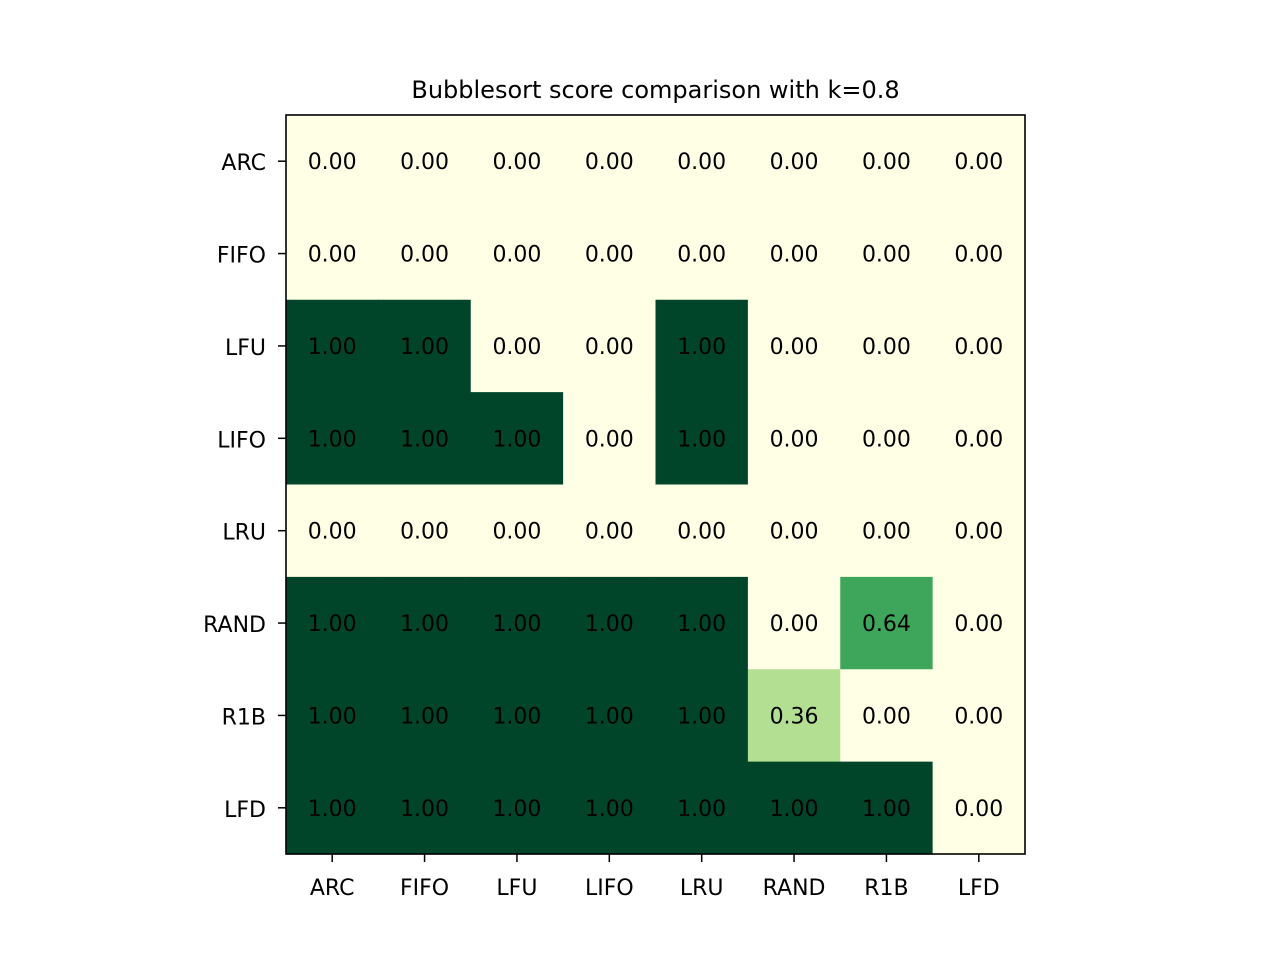 The height and width of the screenshot is (960, 1280). Describe the element at coordinates (979, 888) in the screenshot. I see `x-tick-label: LFD` at that location.